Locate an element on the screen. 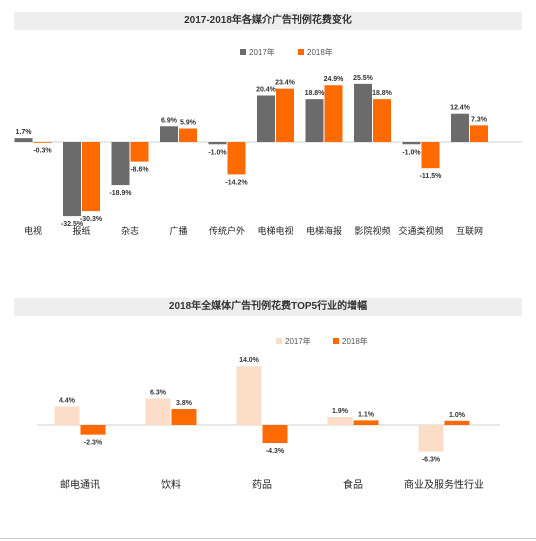 The height and width of the screenshot is (541, 536). data-label: 1.9% is located at coordinates (340, 411).